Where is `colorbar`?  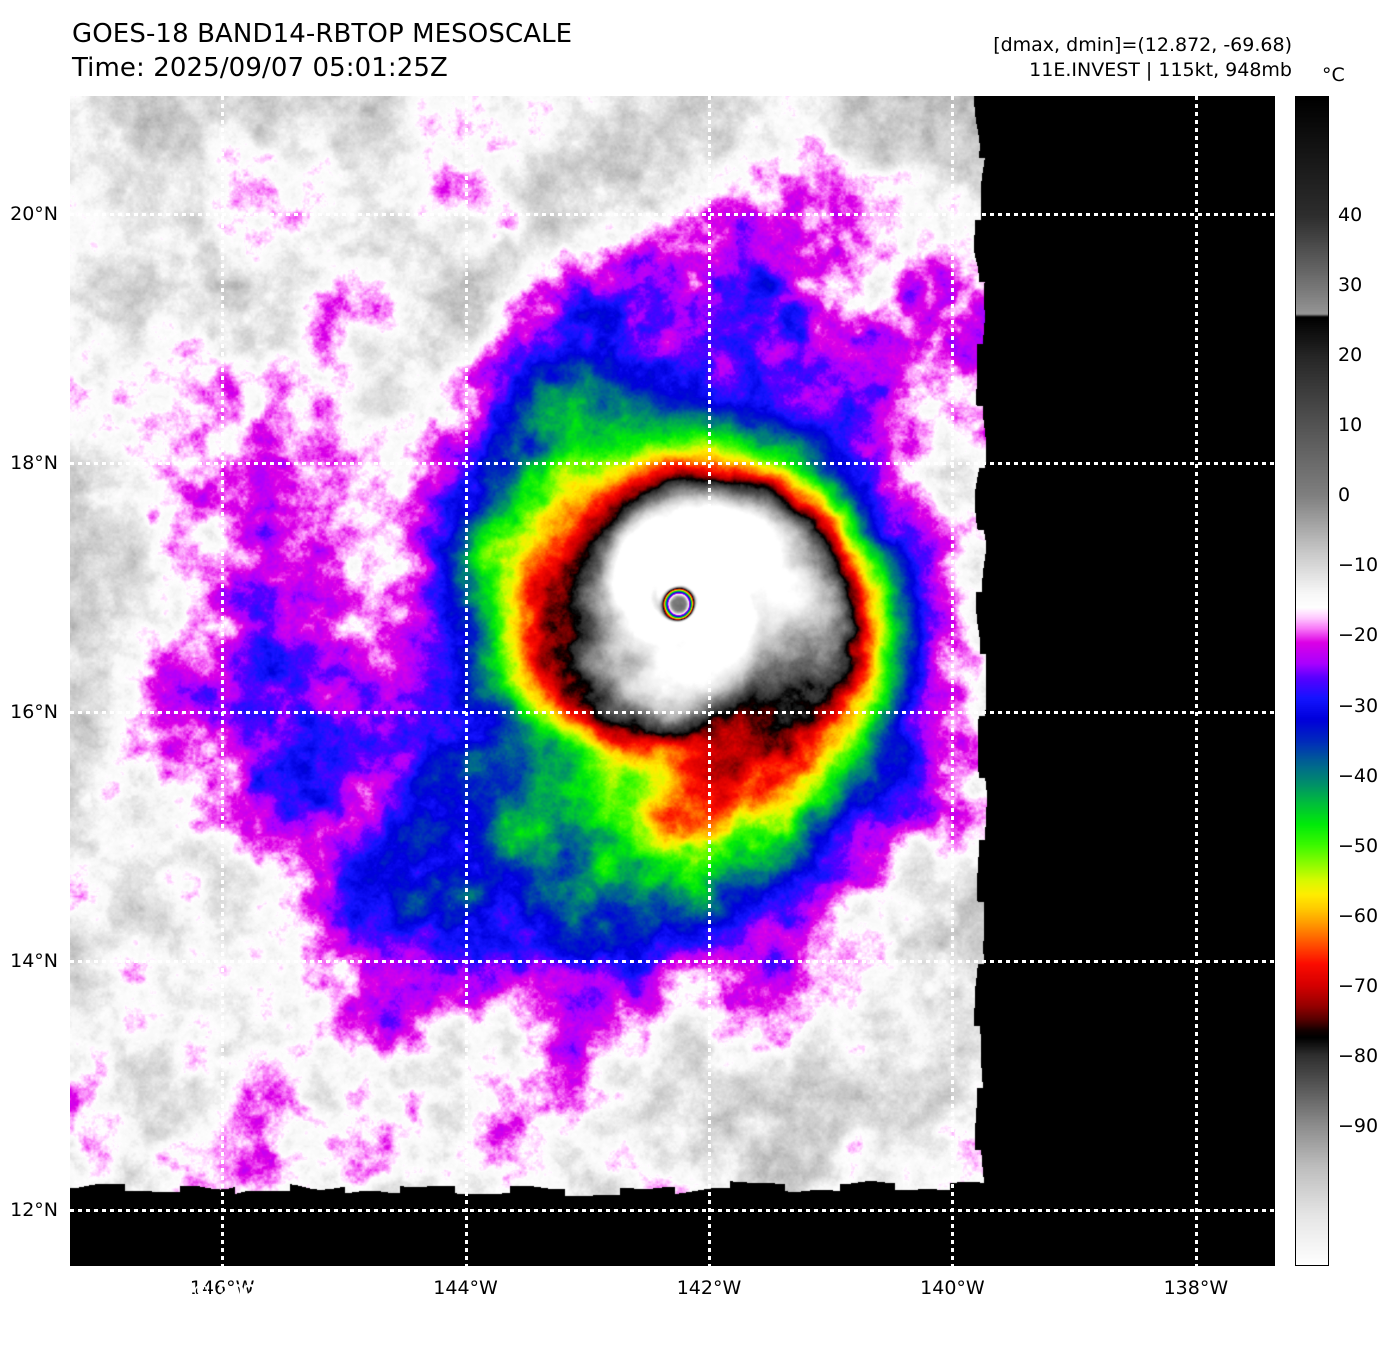
colorbar is located at coordinates (1312, 681).